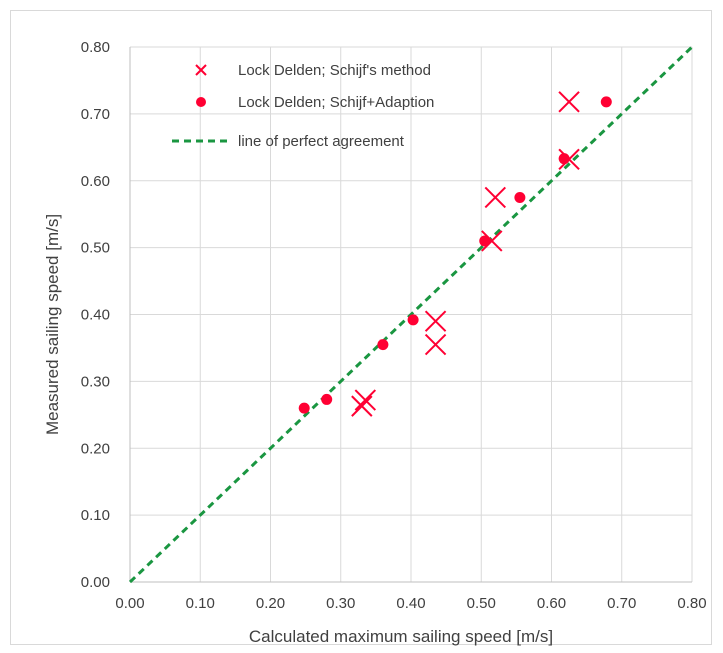 The image size is (723, 653). I want to click on x-tick-label: 0.70, so click(621, 603).